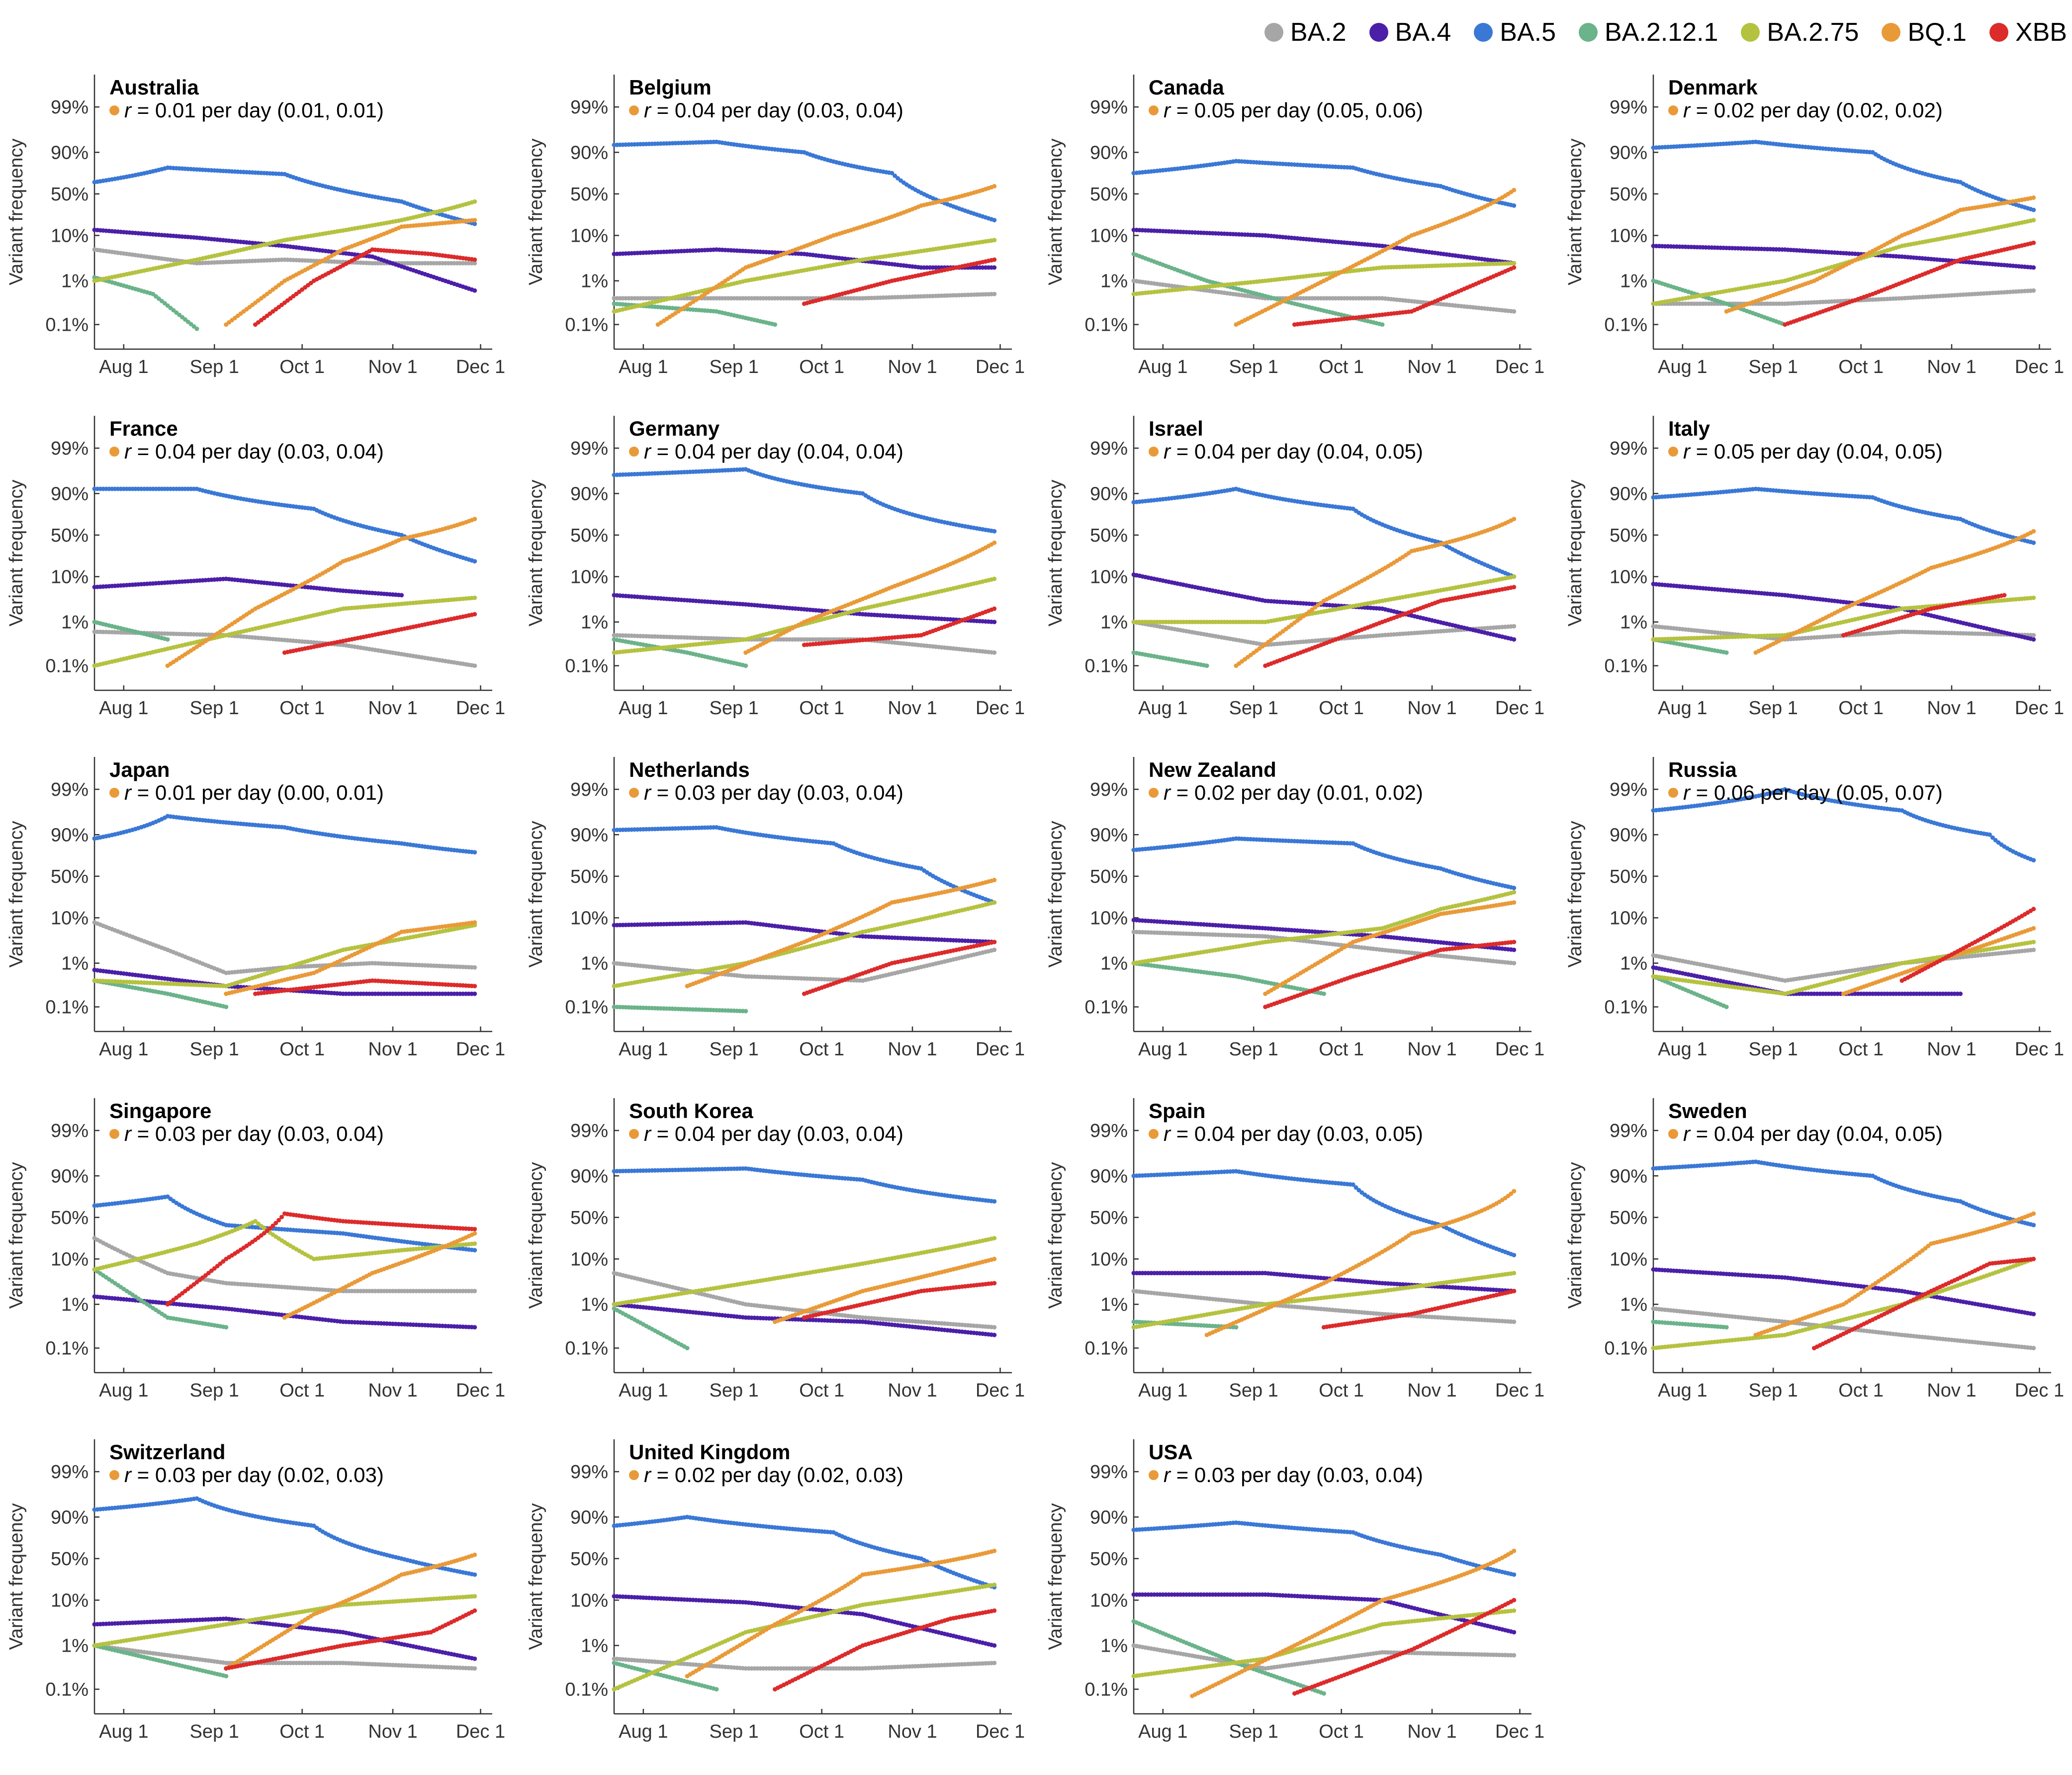 This screenshot has height=1775, width=2072. Describe the element at coordinates (1319, 32) in the screenshot. I see `legend-label: BA.2` at that location.